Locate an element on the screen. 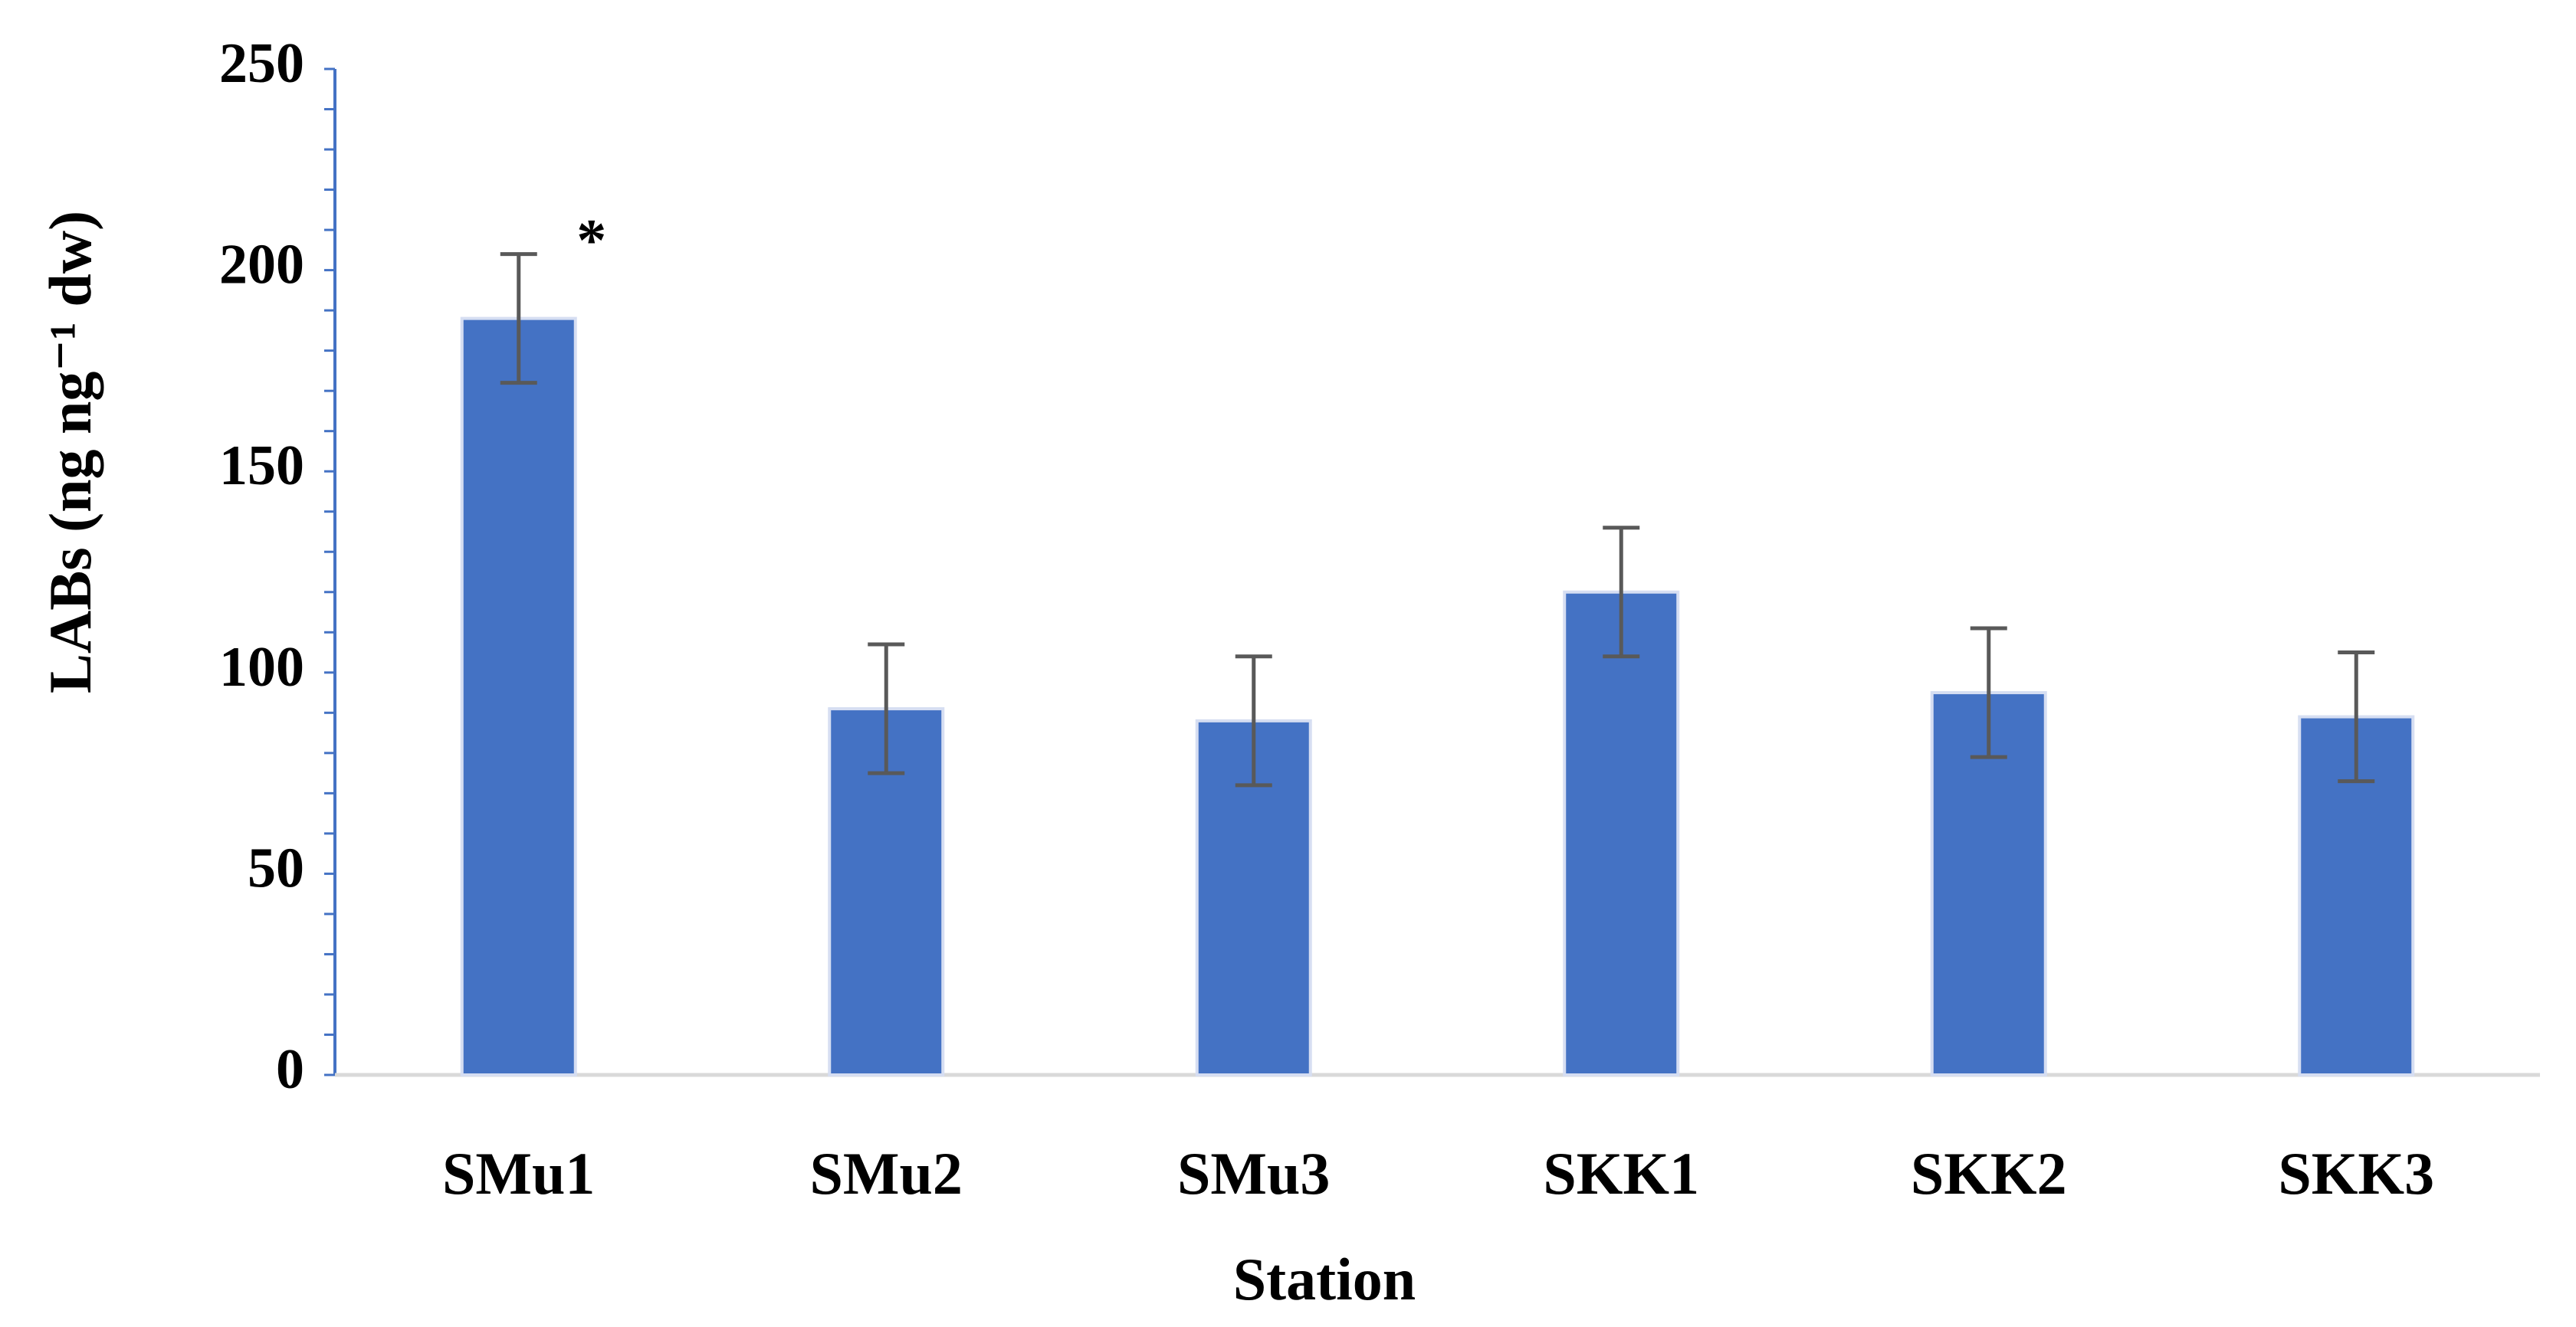 This screenshot has width=2576, height=1327. annotation: * is located at coordinates (591, 239).